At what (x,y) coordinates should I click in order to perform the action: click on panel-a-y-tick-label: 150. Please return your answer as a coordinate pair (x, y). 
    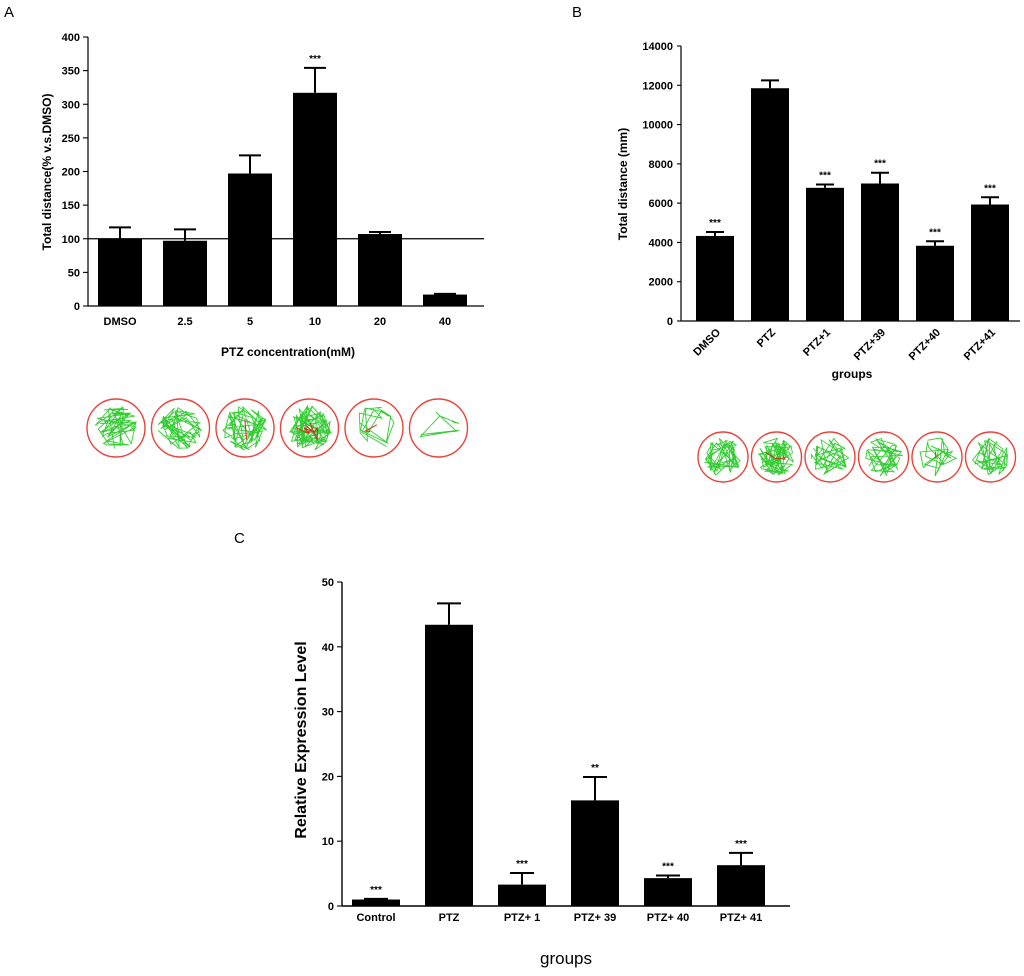
    Looking at the image, I should click on (71, 206).